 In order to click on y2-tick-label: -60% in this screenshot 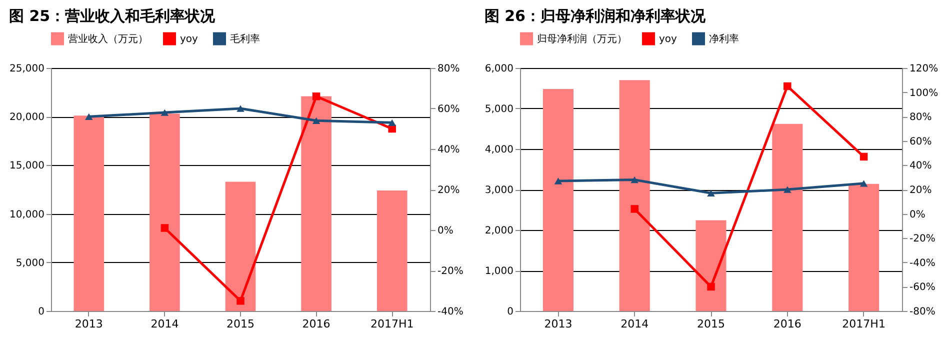, I will do `click(922, 288)`.